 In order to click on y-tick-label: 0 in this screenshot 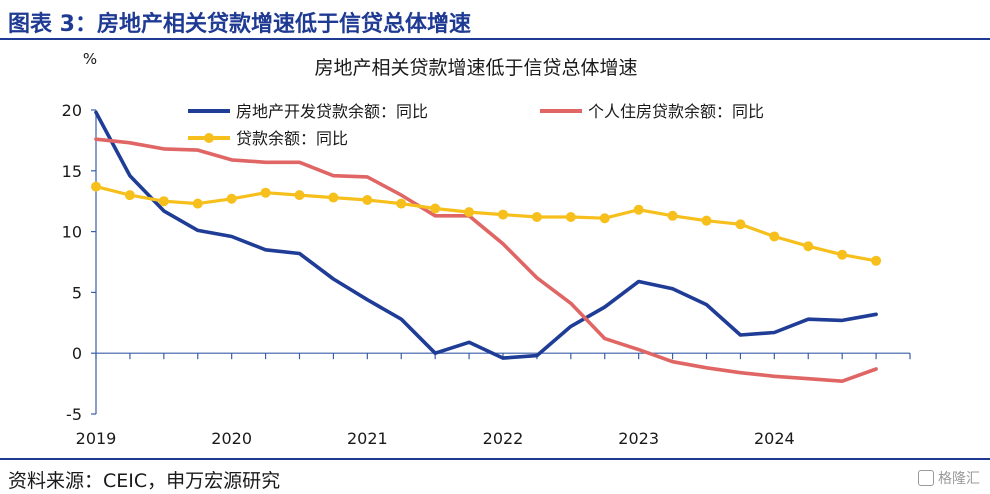, I will do `click(77, 353)`.